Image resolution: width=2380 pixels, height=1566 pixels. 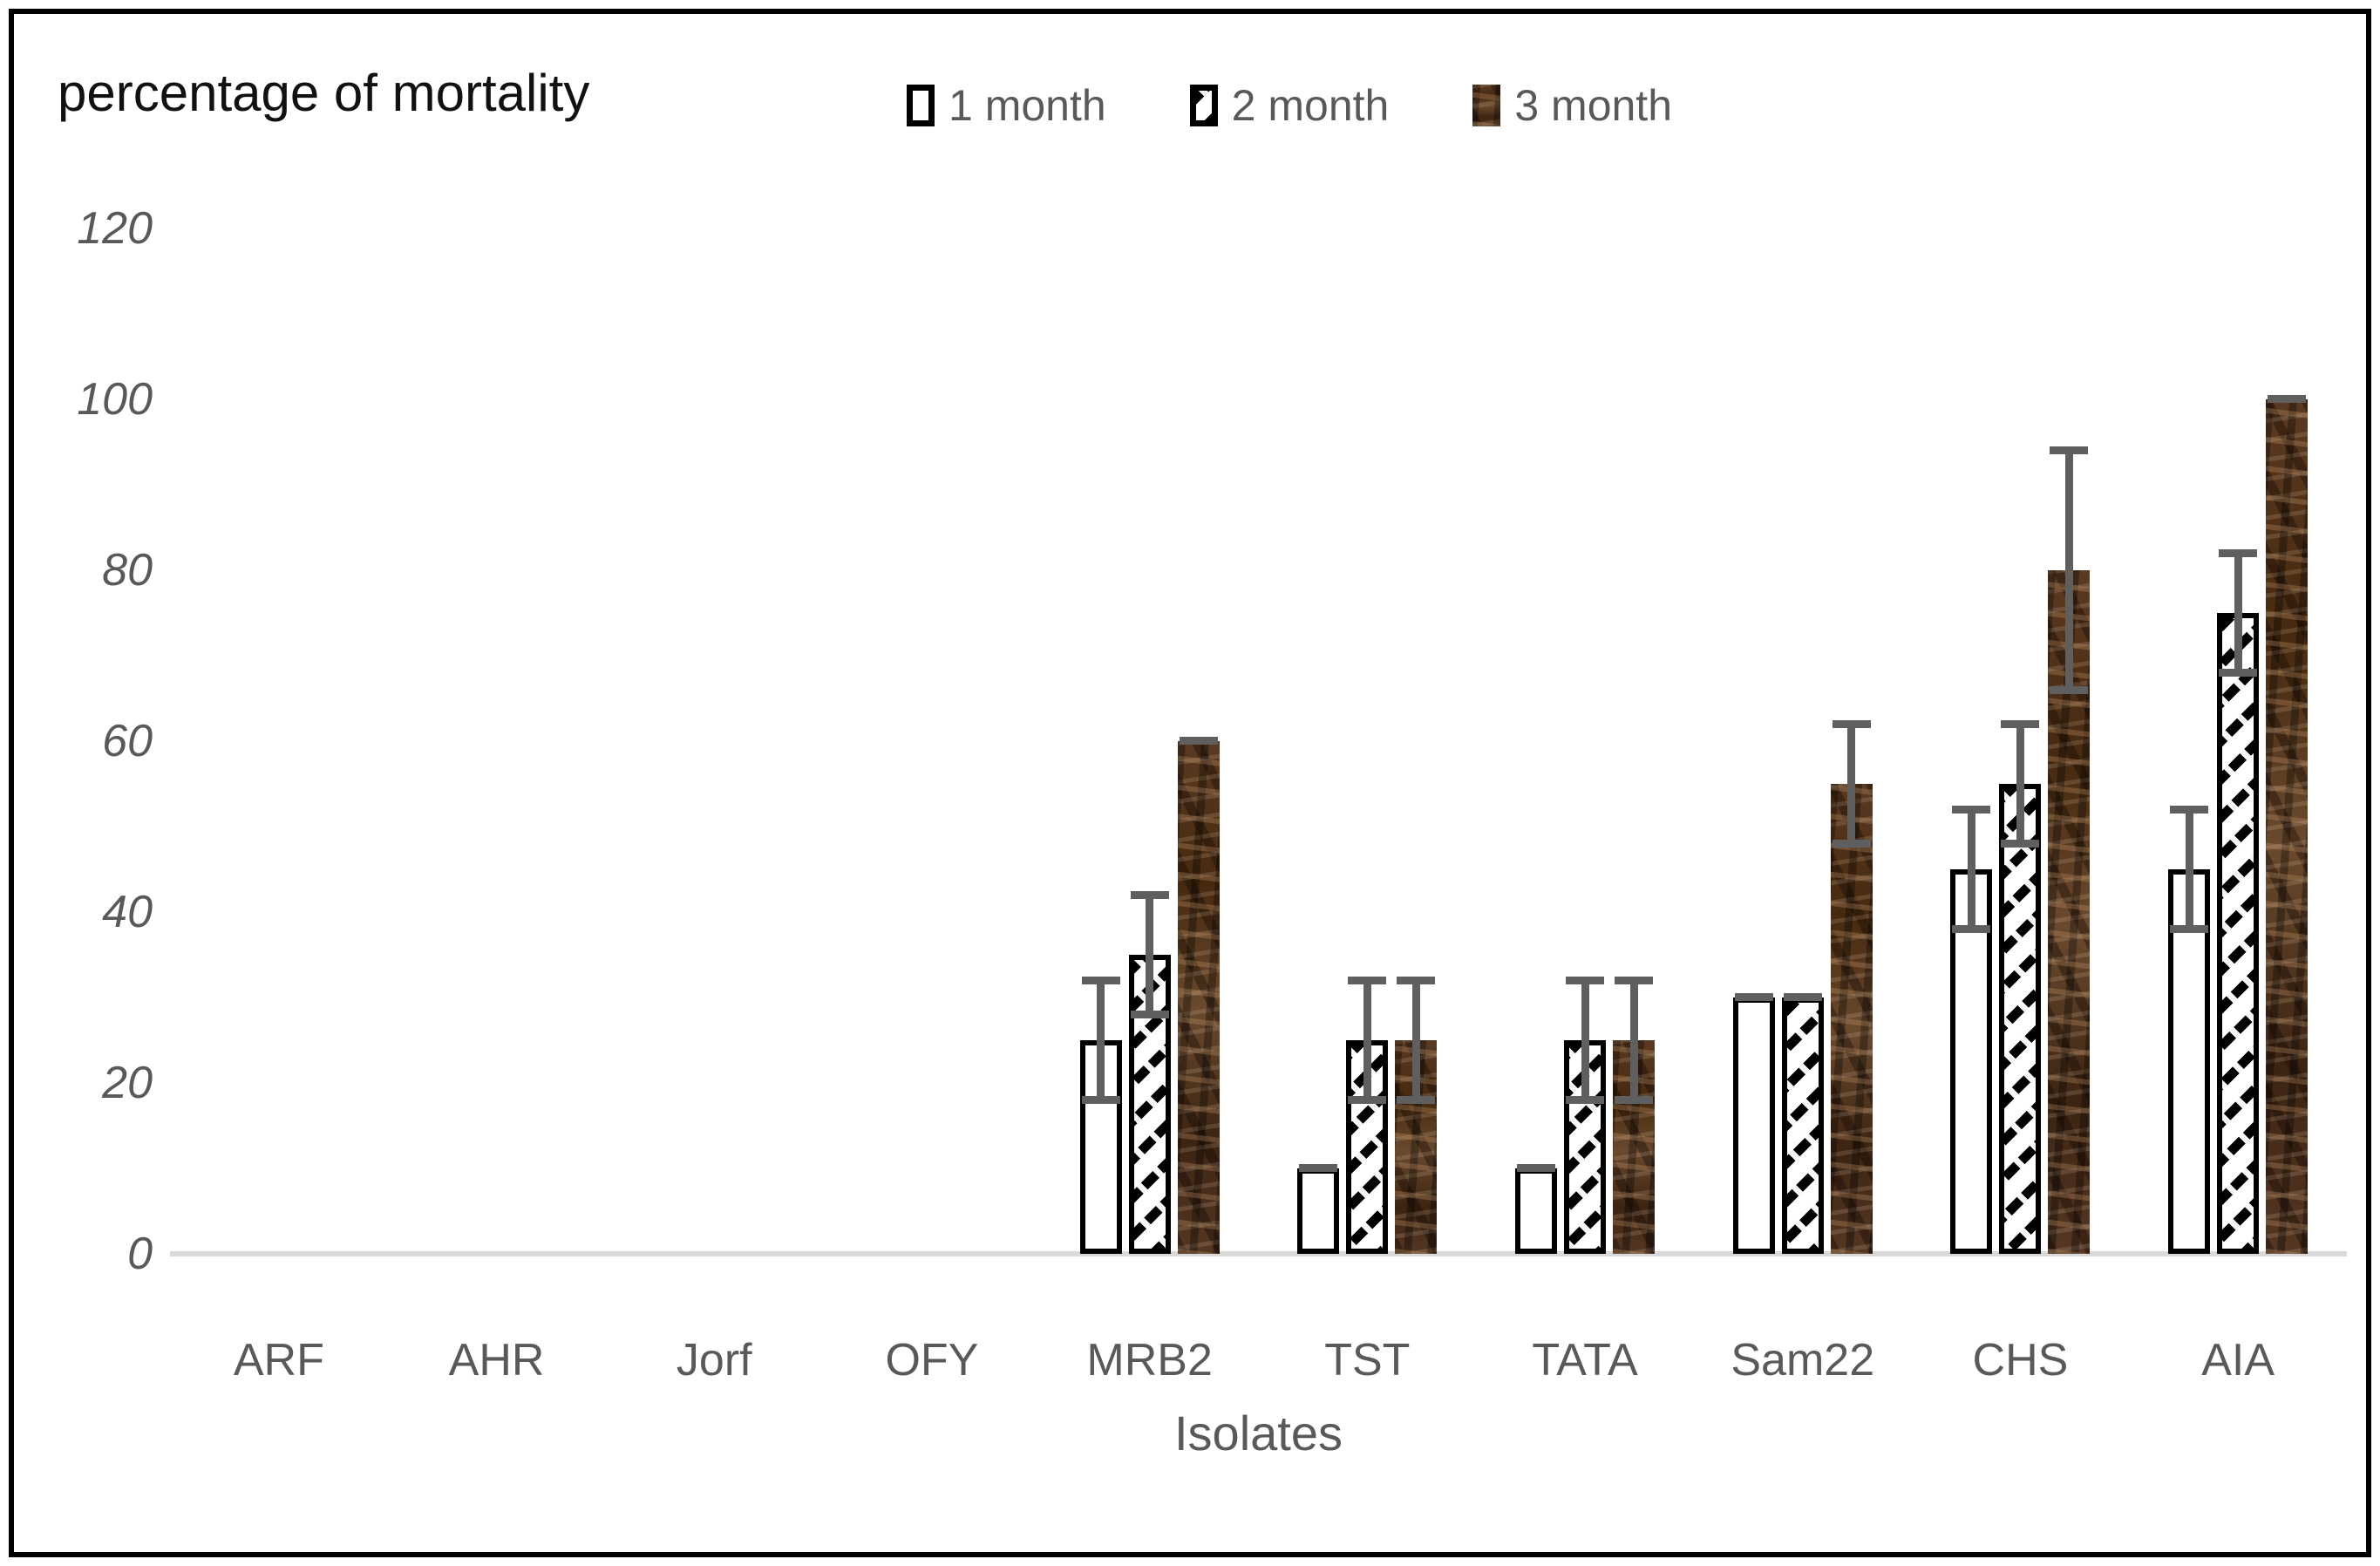 What do you see at coordinates (115, 228) in the screenshot?
I see `y-tick-label-120: 120` at bounding box center [115, 228].